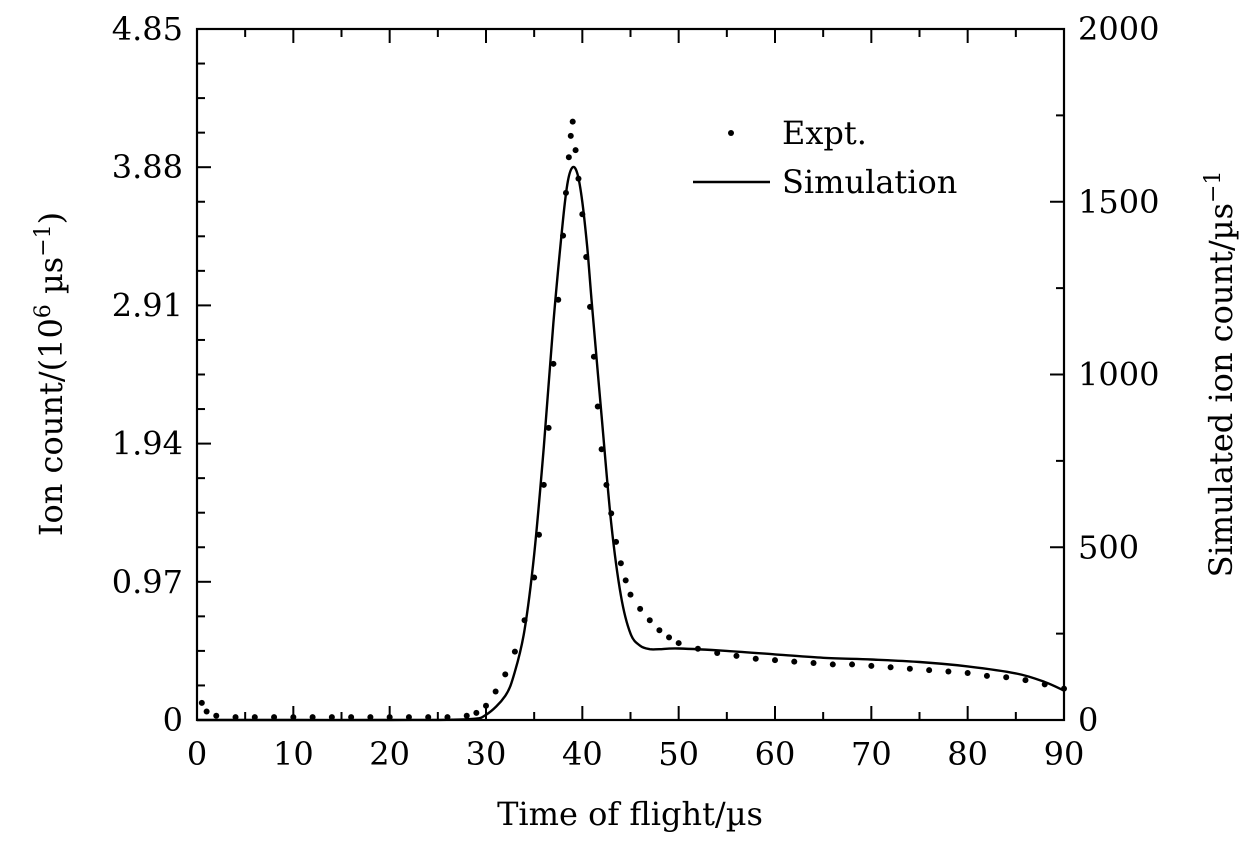  What do you see at coordinates (147, 167) in the screenshot?
I see `y-left-tick-label: 3.88` at bounding box center [147, 167].